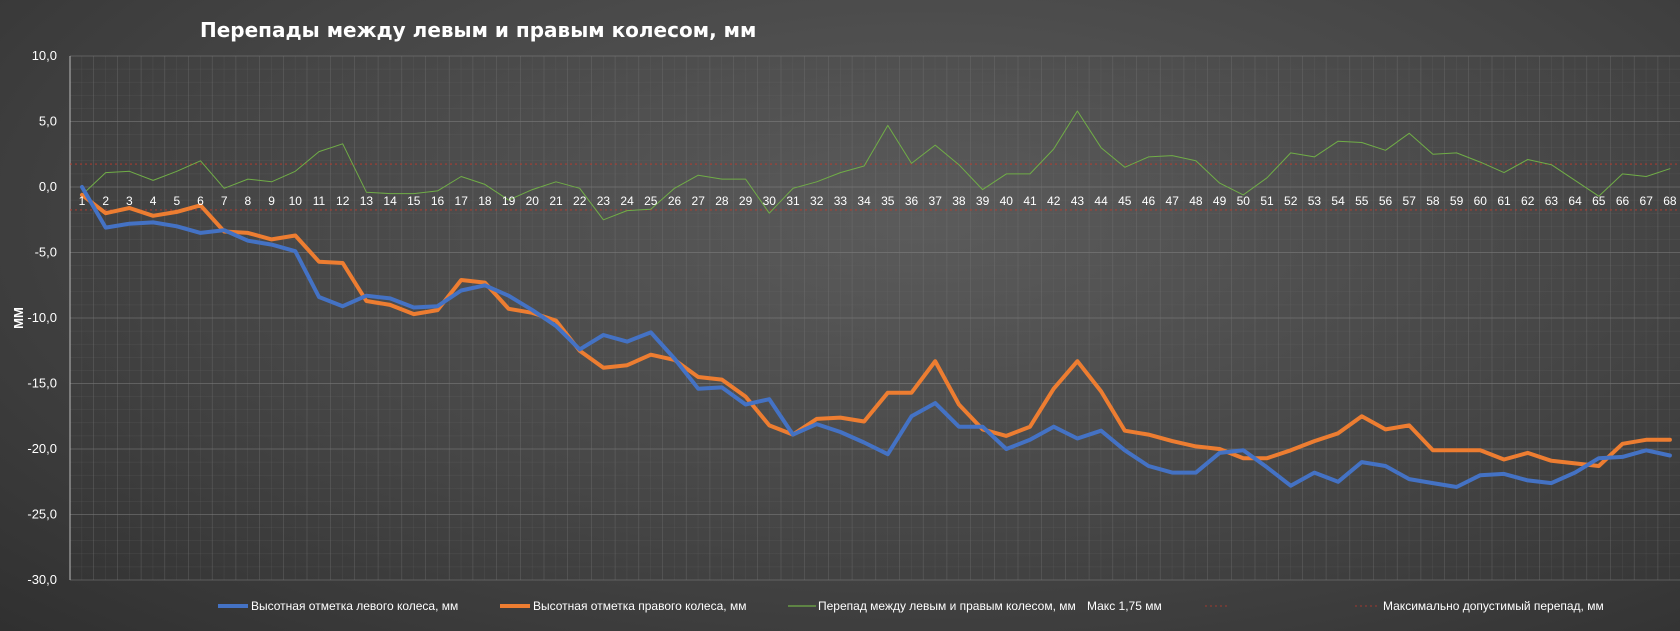 This screenshot has width=1680, height=631. Describe the element at coordinates (1599, 201) in the screenshot. I see `x-tick-label: 65` at that location.